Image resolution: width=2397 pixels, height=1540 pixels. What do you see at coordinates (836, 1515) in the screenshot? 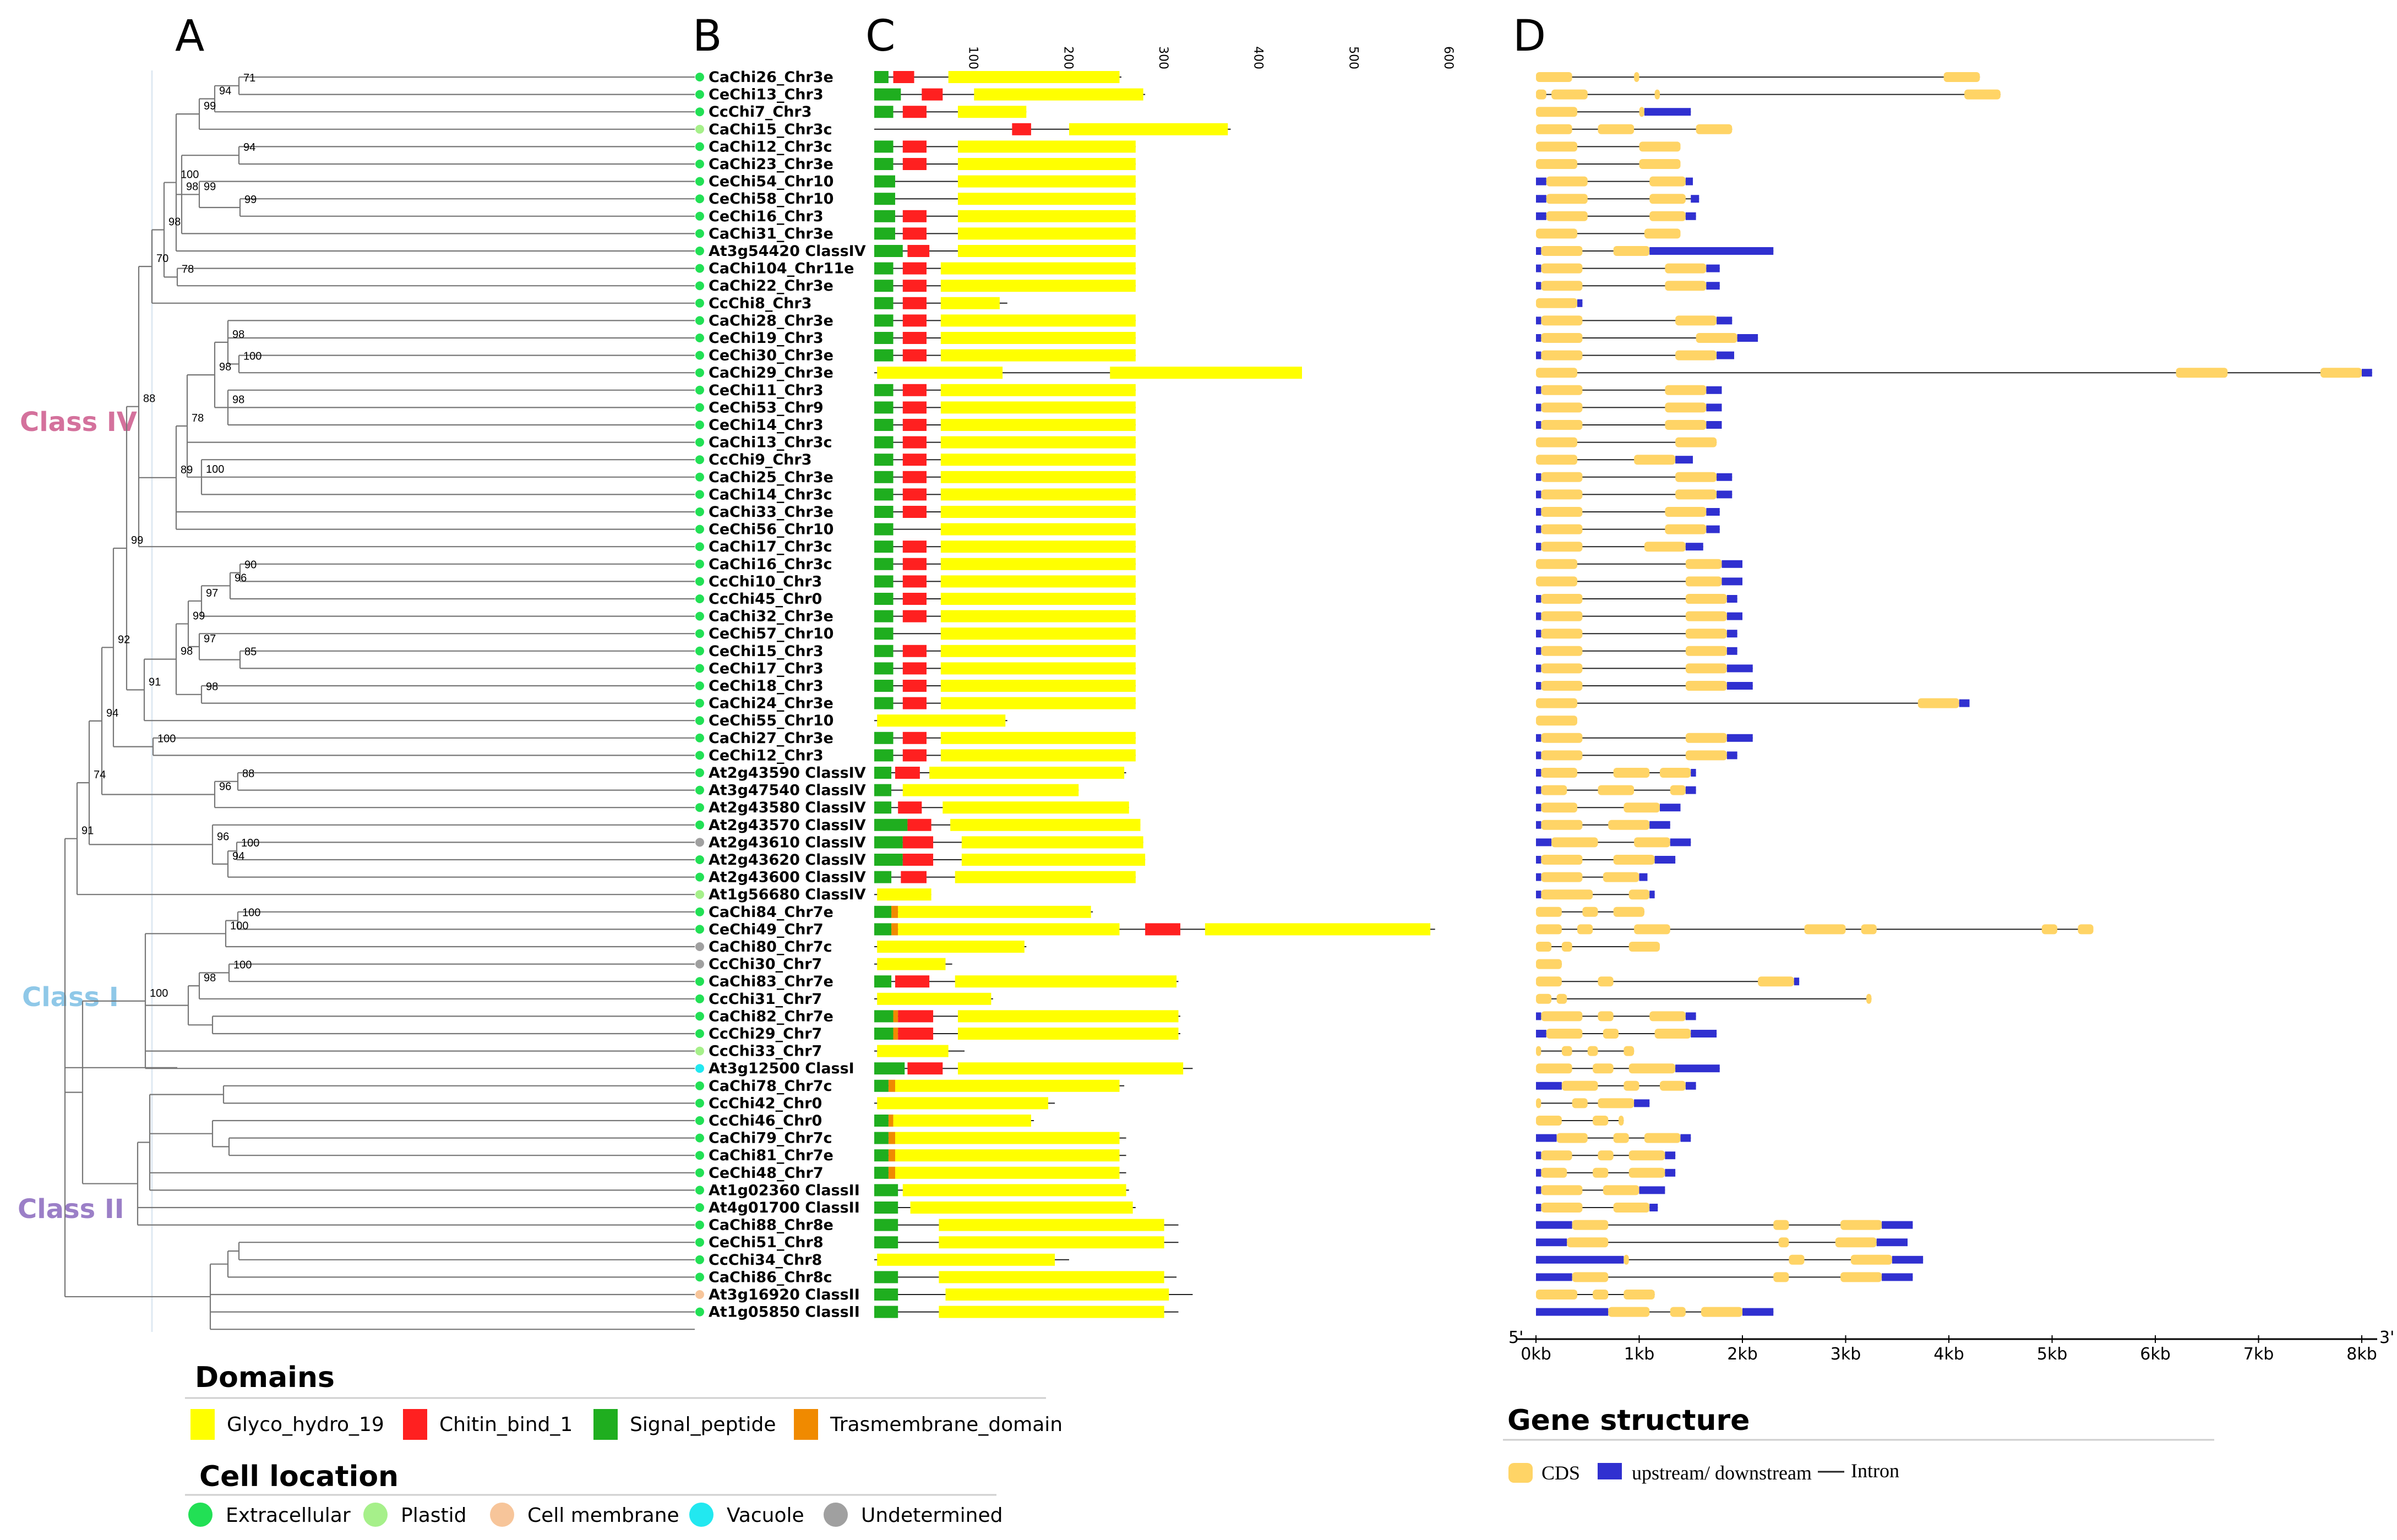
I see `legend-undetermined-dot` at bounding box center [836, 1515].